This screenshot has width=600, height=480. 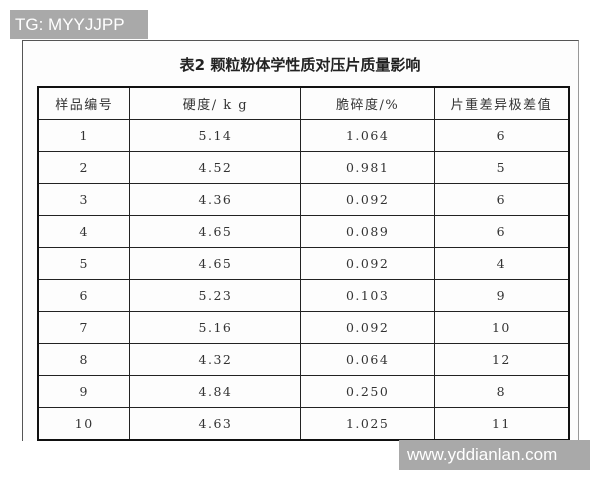 What do you see at coordinates (501, 327) in the screenshot?
I see `cell-weight-variation: 10` at bounding box center [501, 327].